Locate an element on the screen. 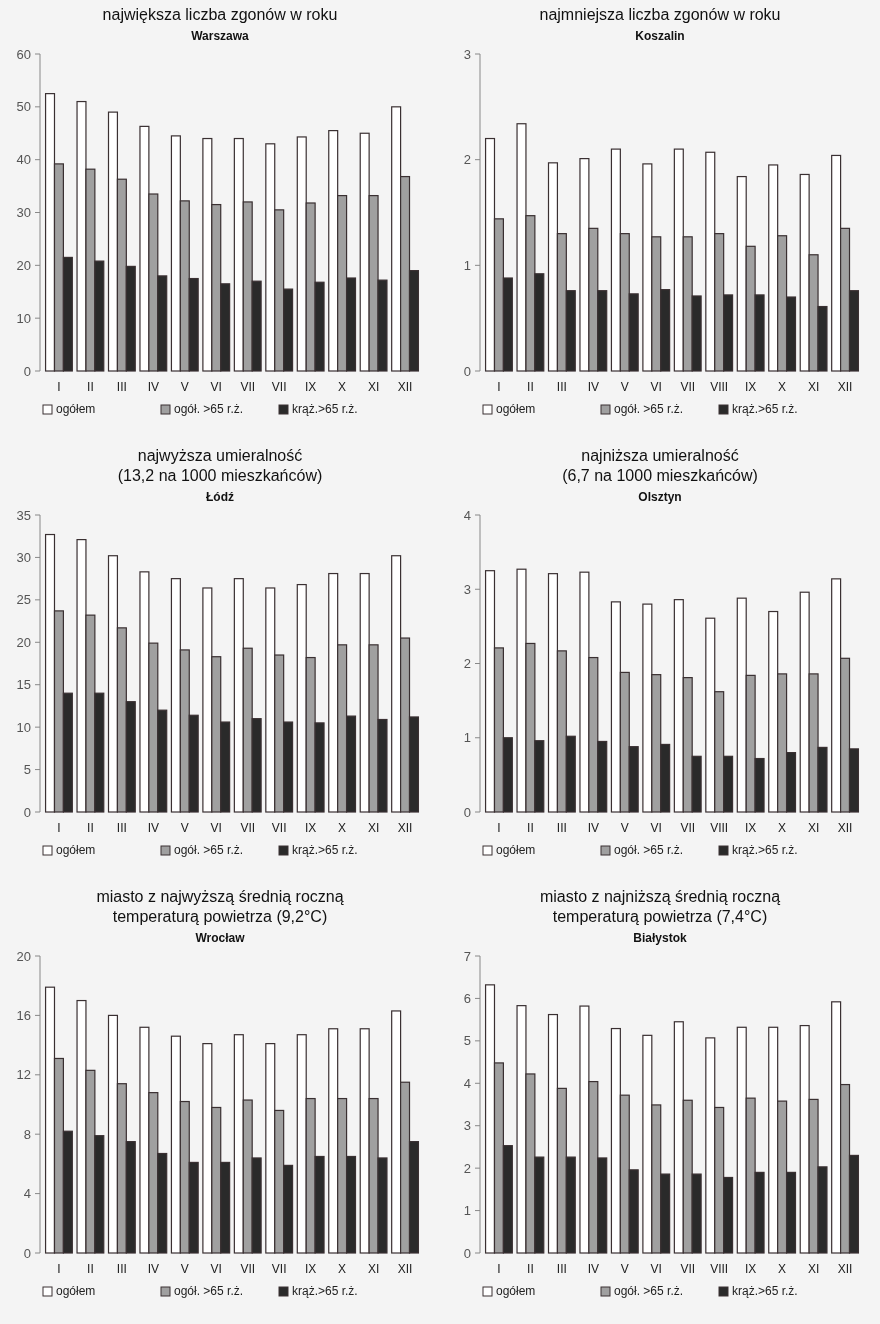  chart-subtitle: Warszawa is located at coordinates (220, 36).